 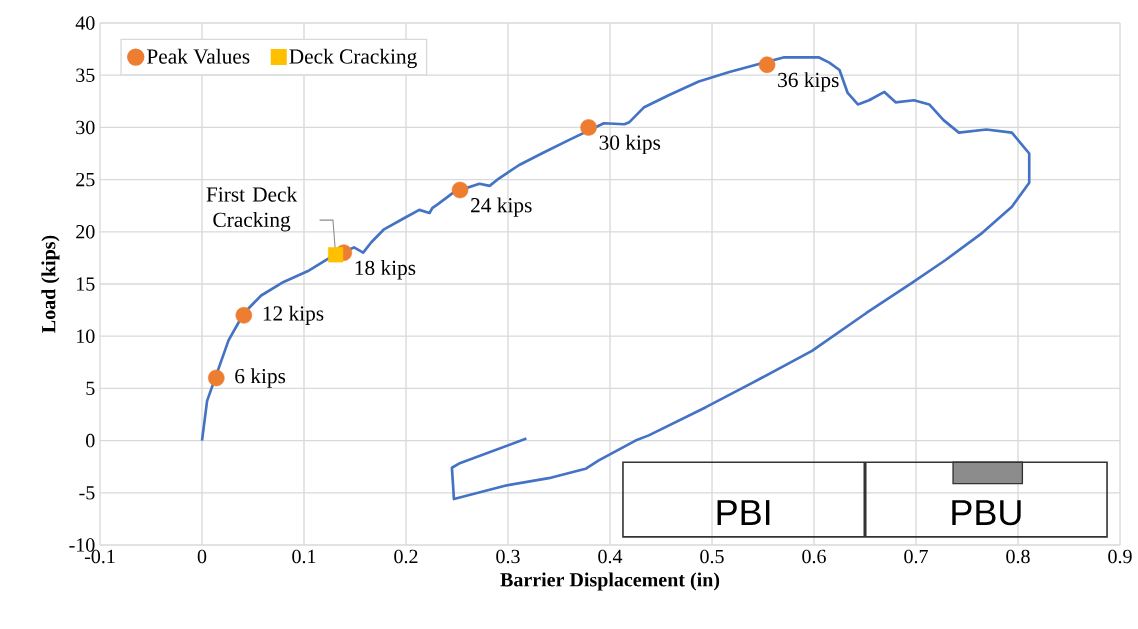 I want to click on annotation: First Deck Cracking, so click(x=252, y=209).